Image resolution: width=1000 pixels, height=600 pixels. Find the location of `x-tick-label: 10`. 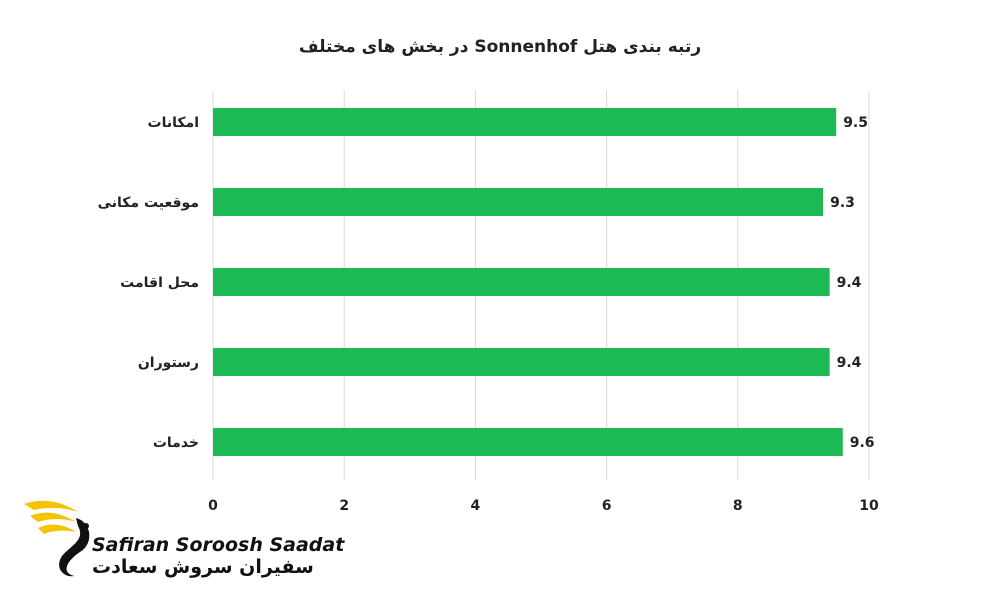

x-tick-label: 10 is located at coordinates (869, 506).